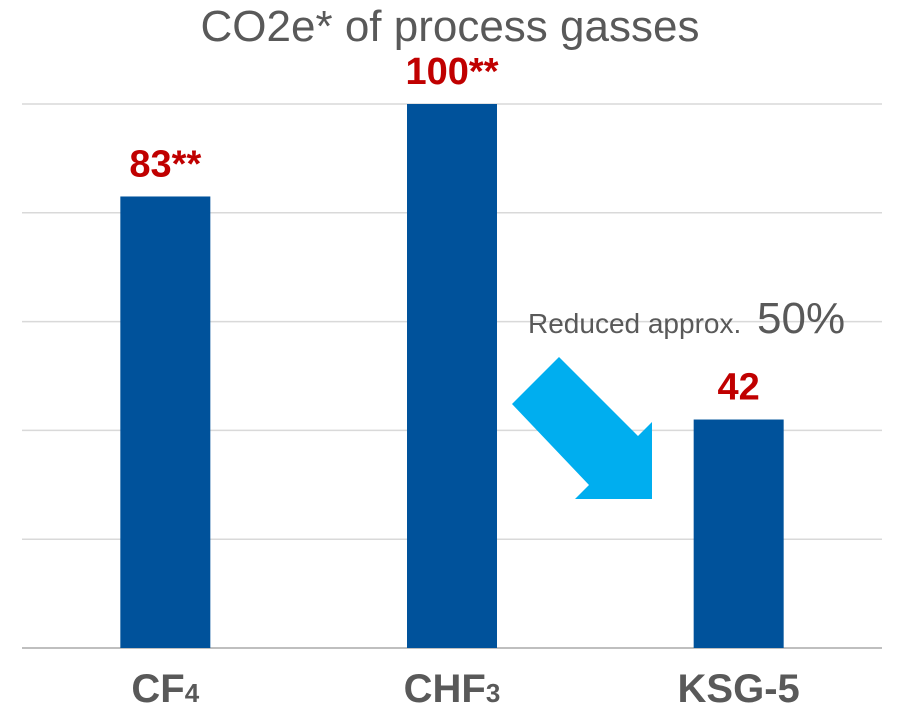 The image size is (900, 707). Describe the element at coordinates (452, 72) in the screenshot. I see `bar-value-label: 100**` at that location.